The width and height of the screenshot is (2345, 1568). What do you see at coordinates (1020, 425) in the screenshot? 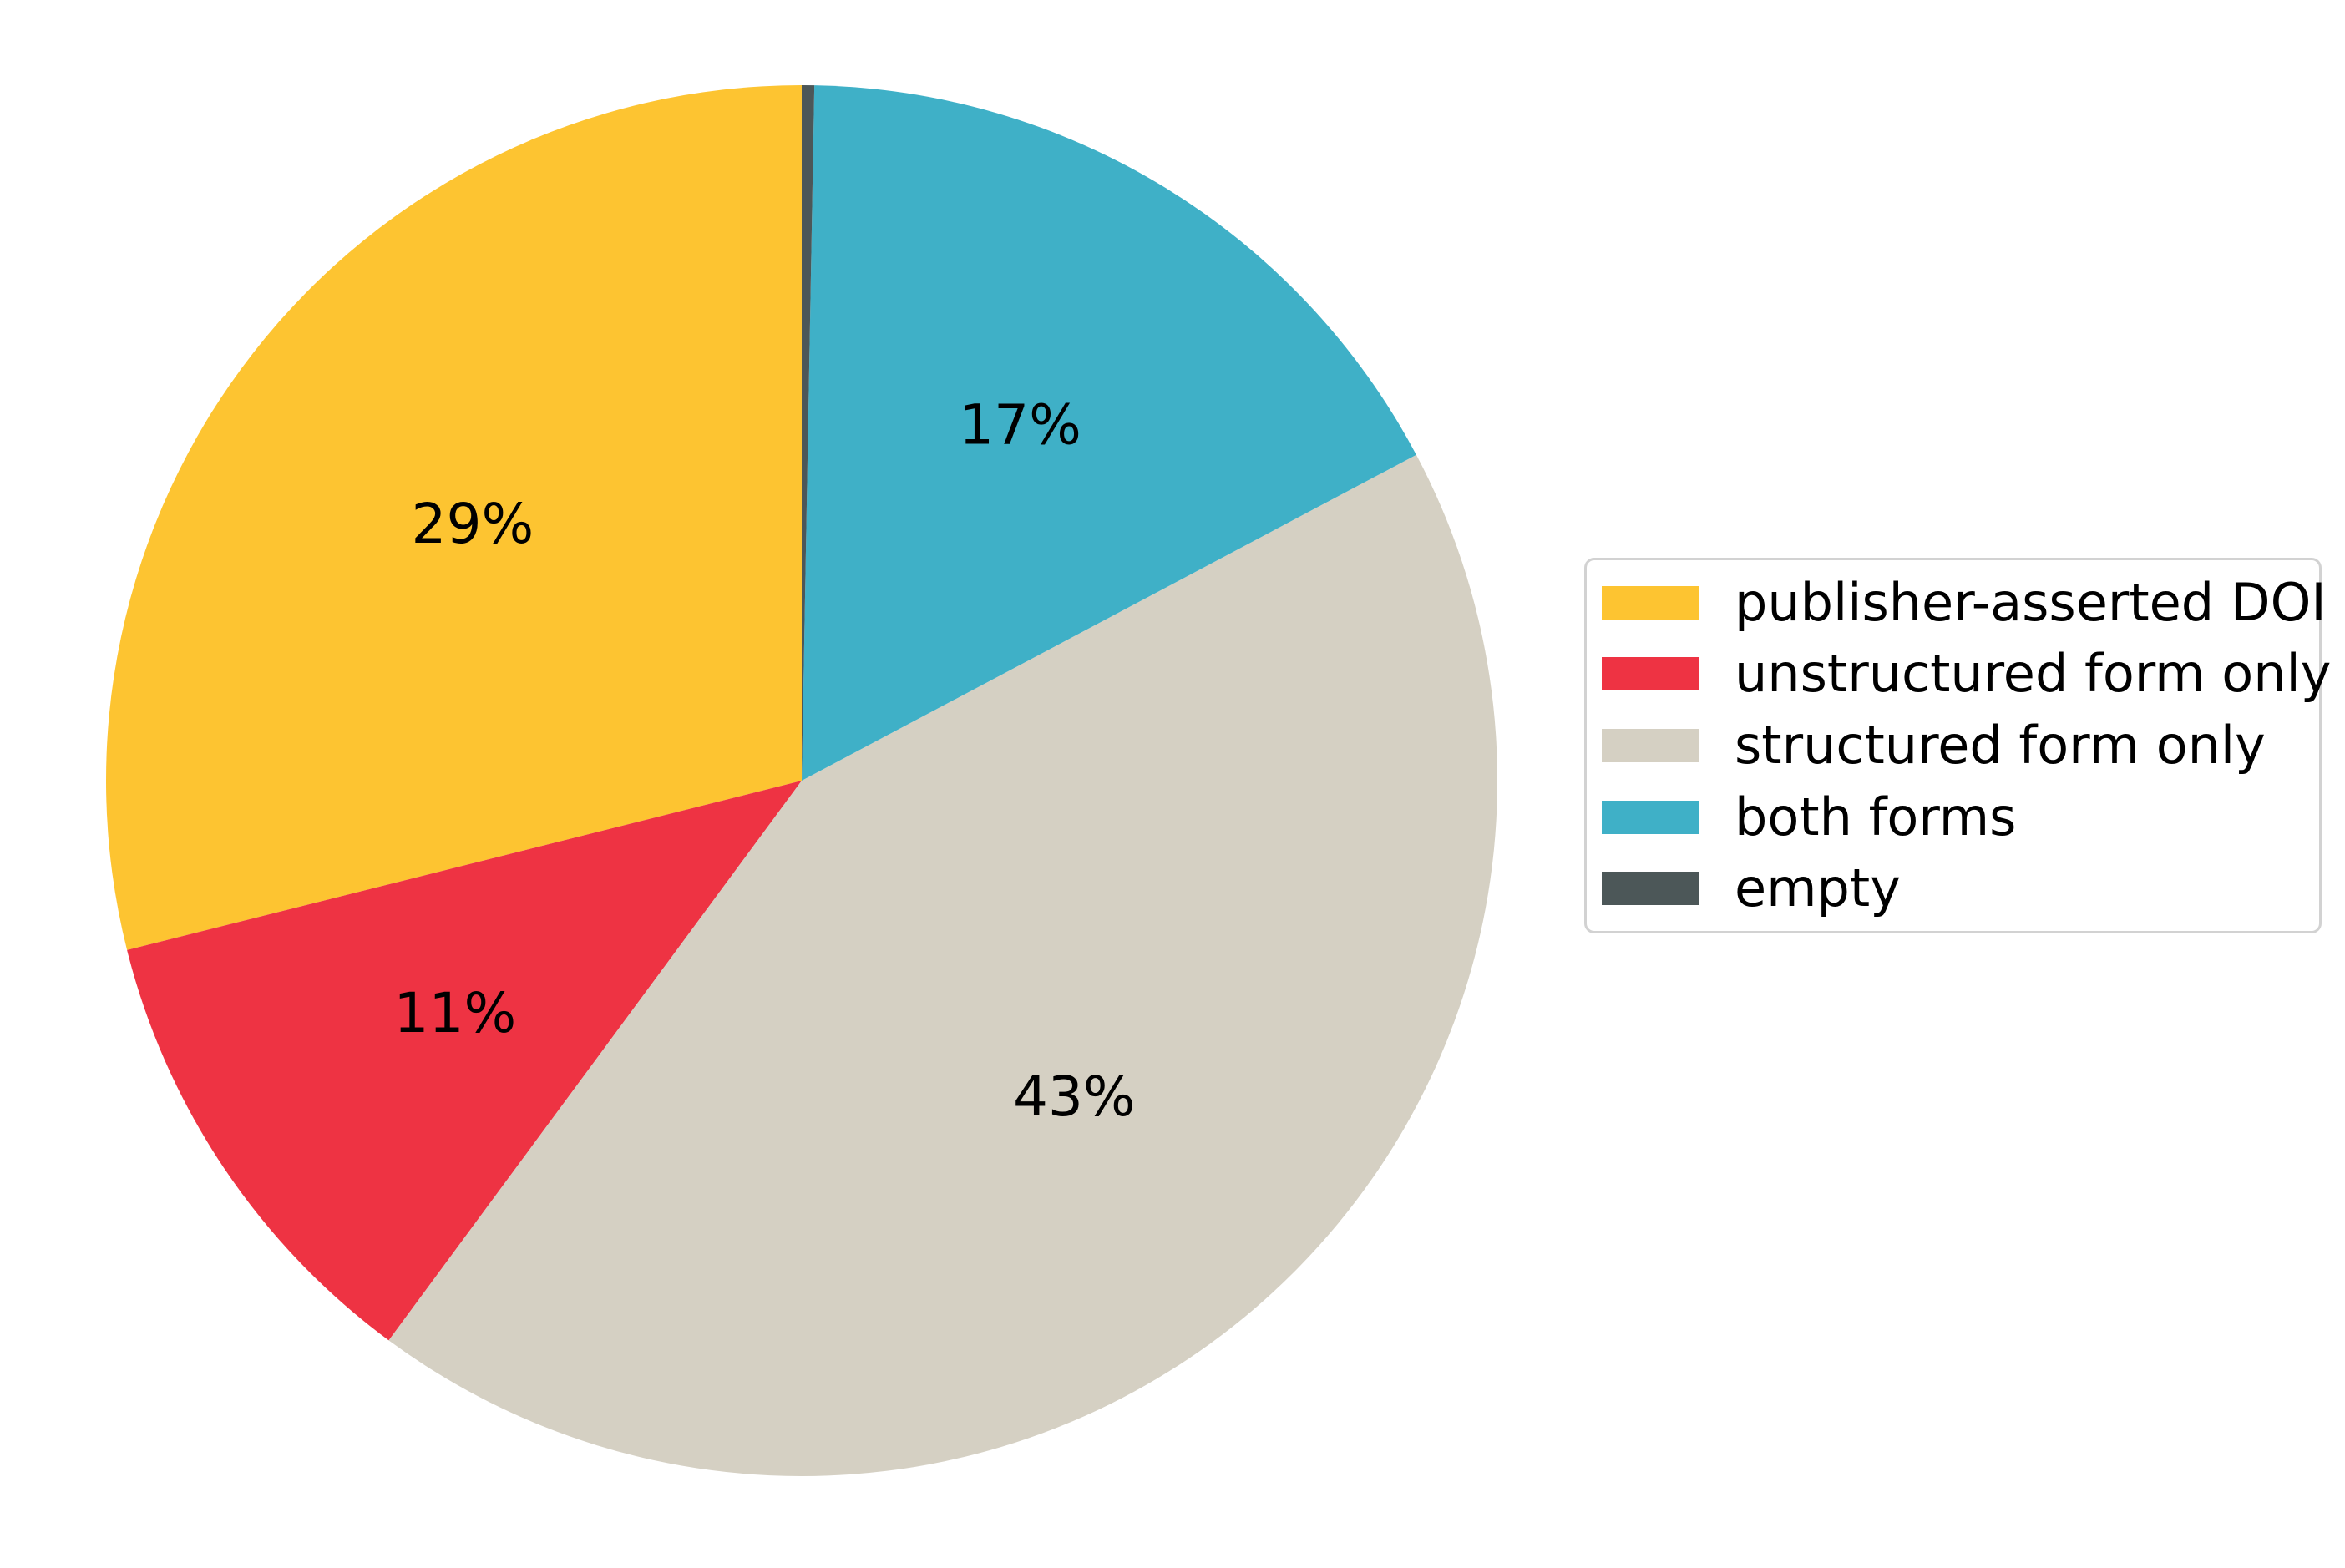
I see `pie-pct-label-both-forms: 17%` at bounding box center [1020, 425].